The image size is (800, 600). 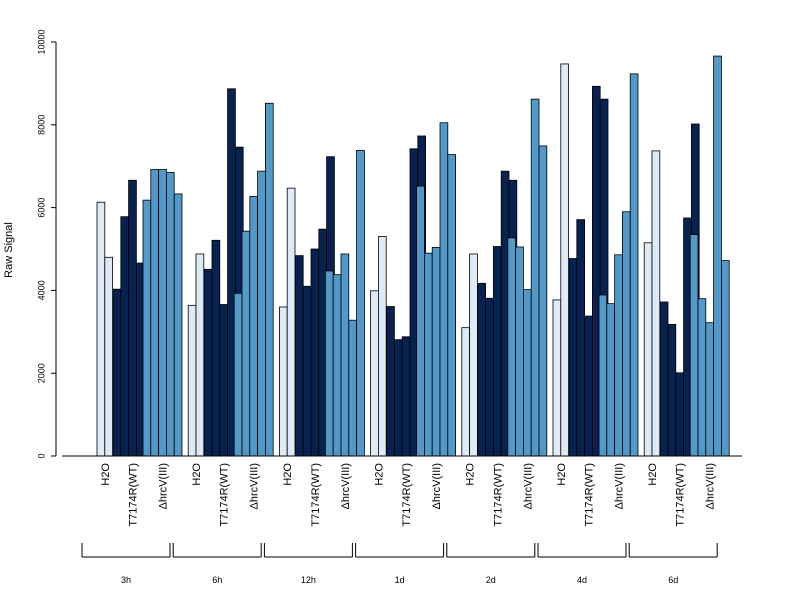 What do you see at coordinates (673, 580) in the screenshot?
I see `group-label: 6d` at bounding box center [673, 580].